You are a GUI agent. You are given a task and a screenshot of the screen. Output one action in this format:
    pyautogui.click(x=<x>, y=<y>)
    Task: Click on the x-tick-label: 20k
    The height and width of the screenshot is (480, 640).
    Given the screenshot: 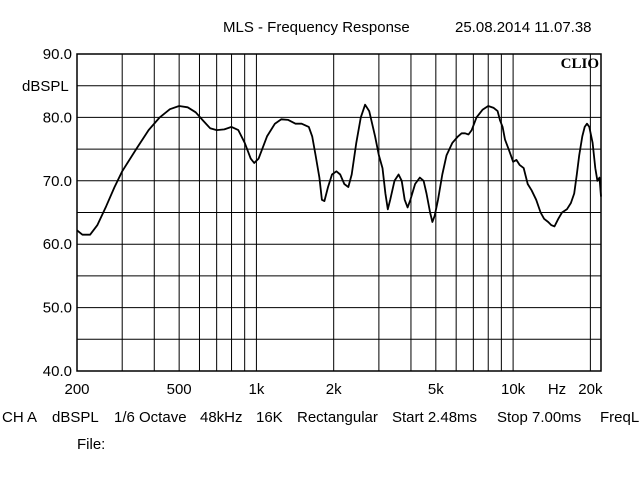 What is the action you would take?
    pyautogui.click(x=590, y=389)
    